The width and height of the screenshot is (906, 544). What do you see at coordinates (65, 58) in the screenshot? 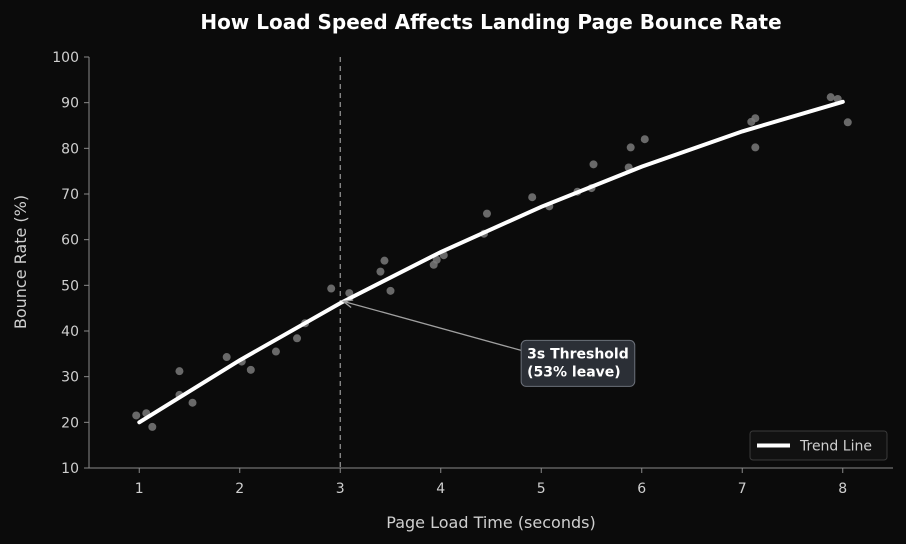
I see `y-tick-label: 100` at bounding box center [65, 58].